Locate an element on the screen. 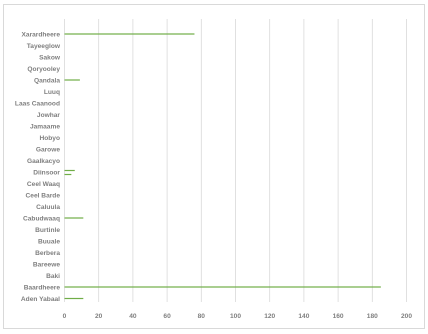 The width and height of the screenshot is (428, 334). x-tick-label: 100 is located at coordinates (235, 316).